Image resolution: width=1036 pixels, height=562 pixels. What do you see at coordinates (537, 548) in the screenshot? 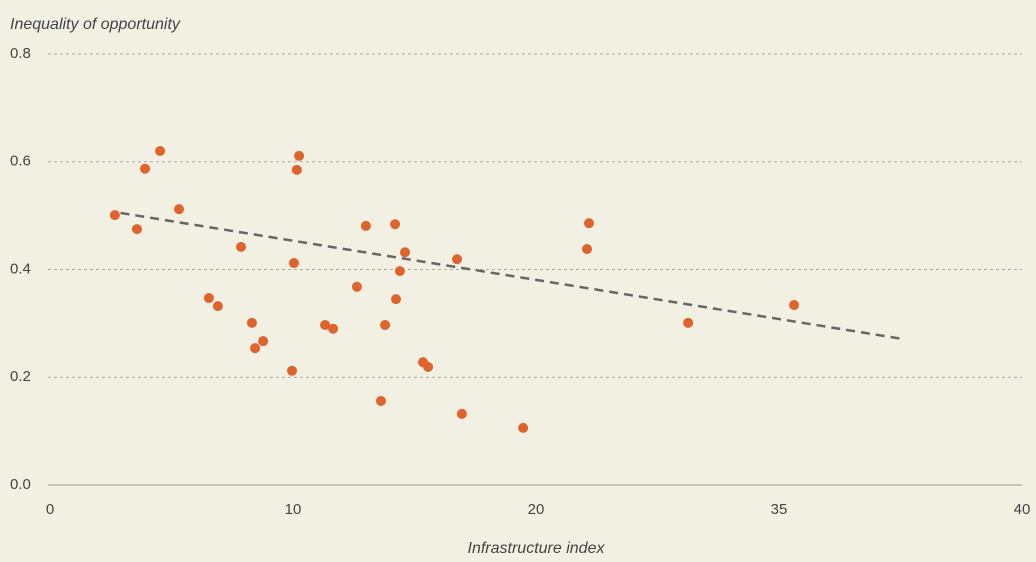
I see `x-axis-title: Infrastructure index` at bounding box center [537, 548].